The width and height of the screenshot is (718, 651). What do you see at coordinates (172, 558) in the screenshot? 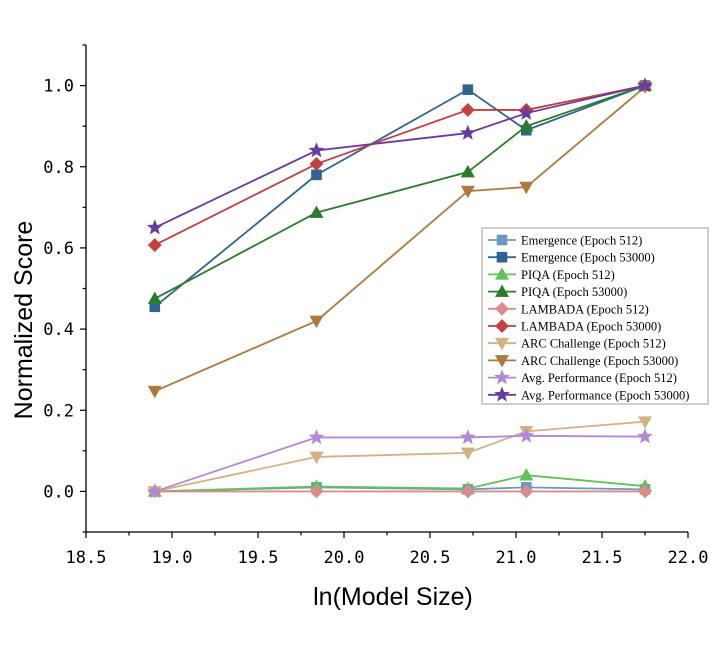
I see `x-tick-label: 19.0` at bounding box center [172, 558].